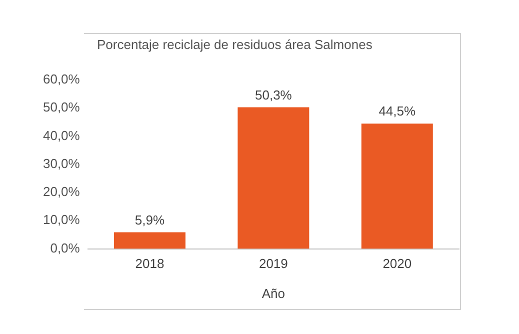 The image size is (519, 334). What do you see at coordinates (61, 79) in the screenshot?
I see `y-tick-label: 60,0%` at bounding box center [61, 79].